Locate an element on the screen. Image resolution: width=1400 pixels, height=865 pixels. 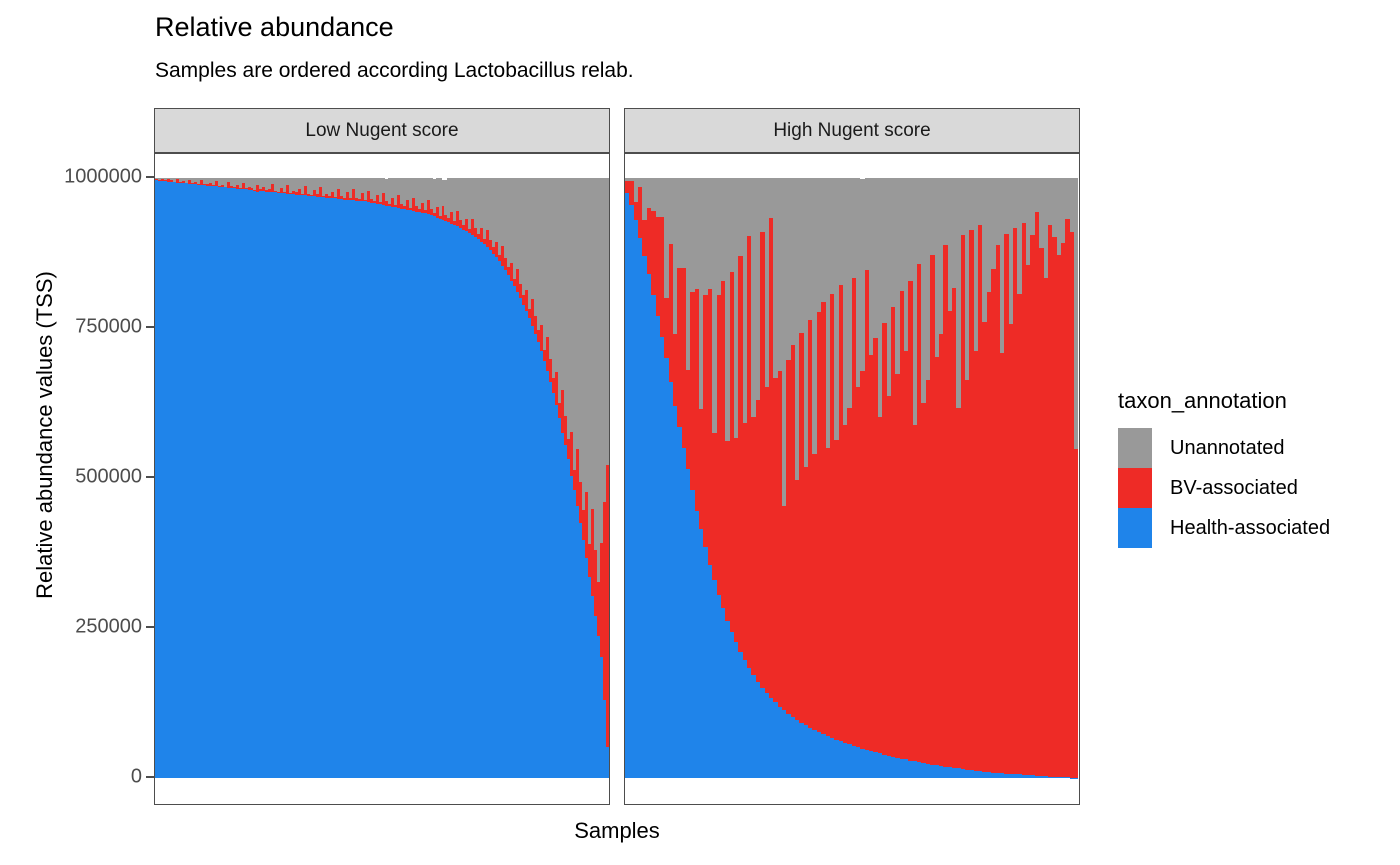
y-axis-tick-label: 750000 is located at coordinates (108, 326).